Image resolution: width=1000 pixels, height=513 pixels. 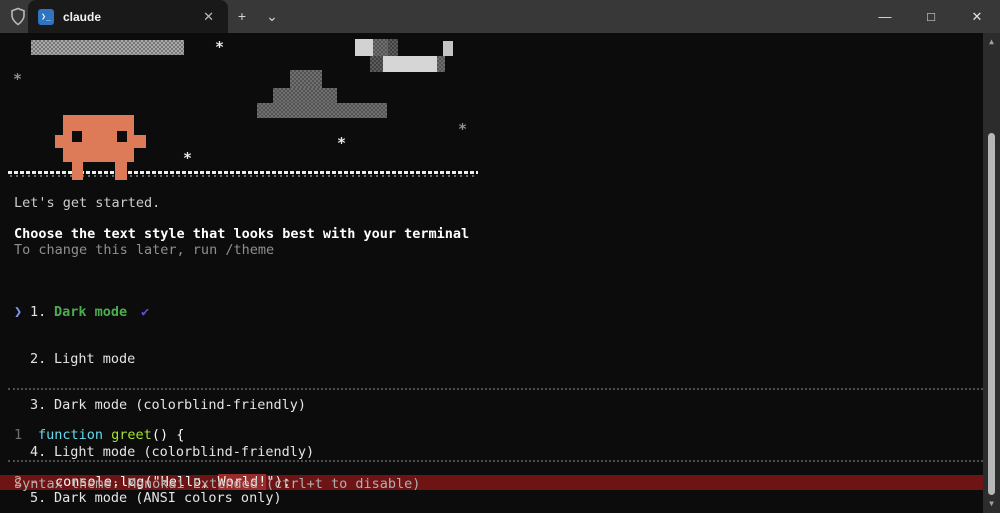 I want to click on ground-dashed-line, so click(x=243, y=174).